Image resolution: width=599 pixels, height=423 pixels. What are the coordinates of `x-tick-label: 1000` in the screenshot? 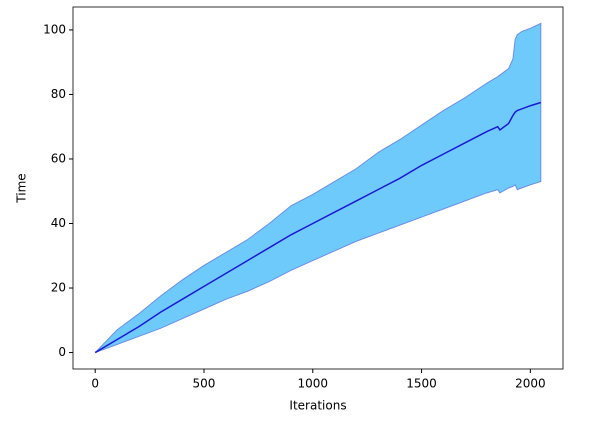 It's located at (313, 384).